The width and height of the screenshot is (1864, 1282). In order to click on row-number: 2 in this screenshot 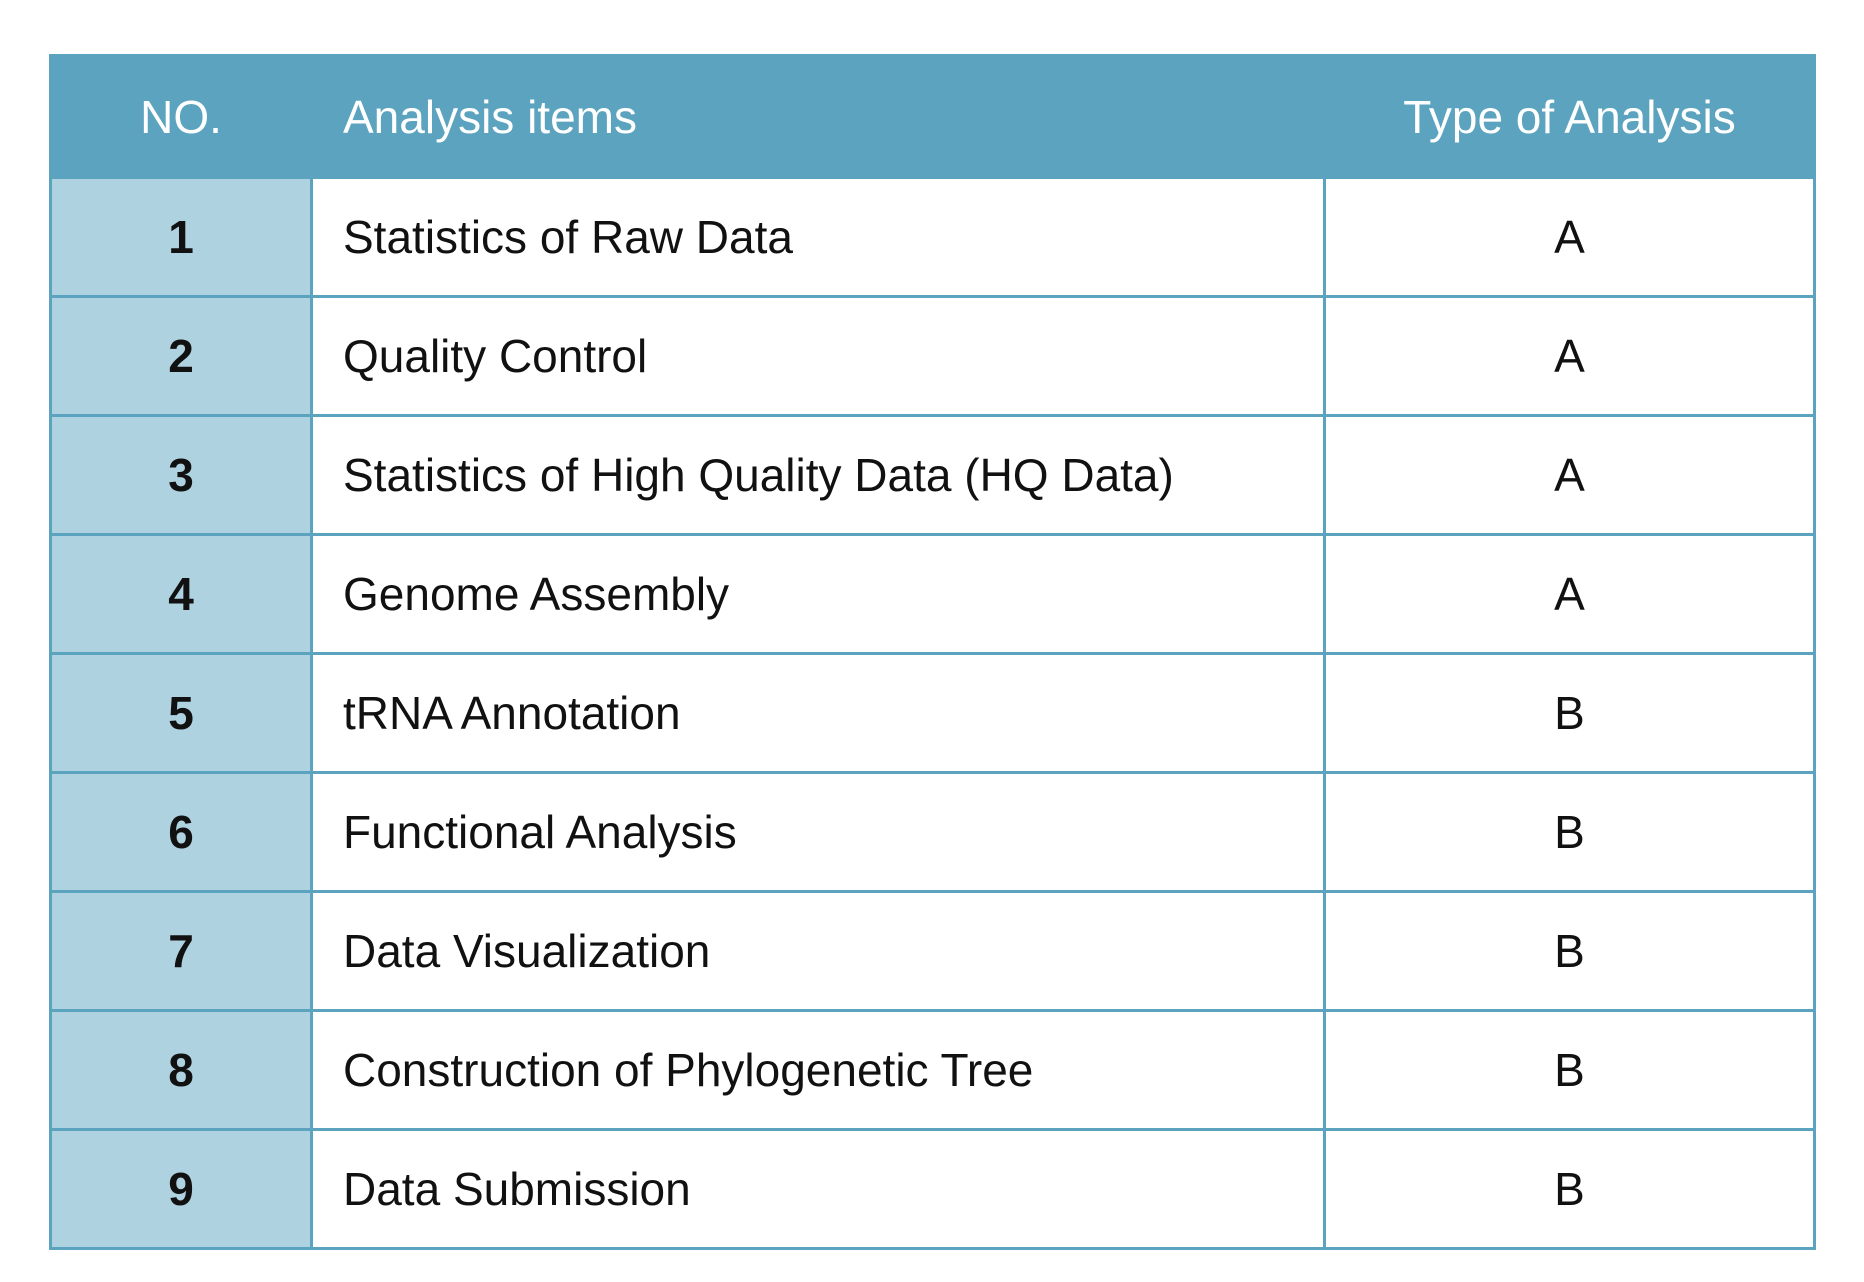, I will do `click(181, 356)`.